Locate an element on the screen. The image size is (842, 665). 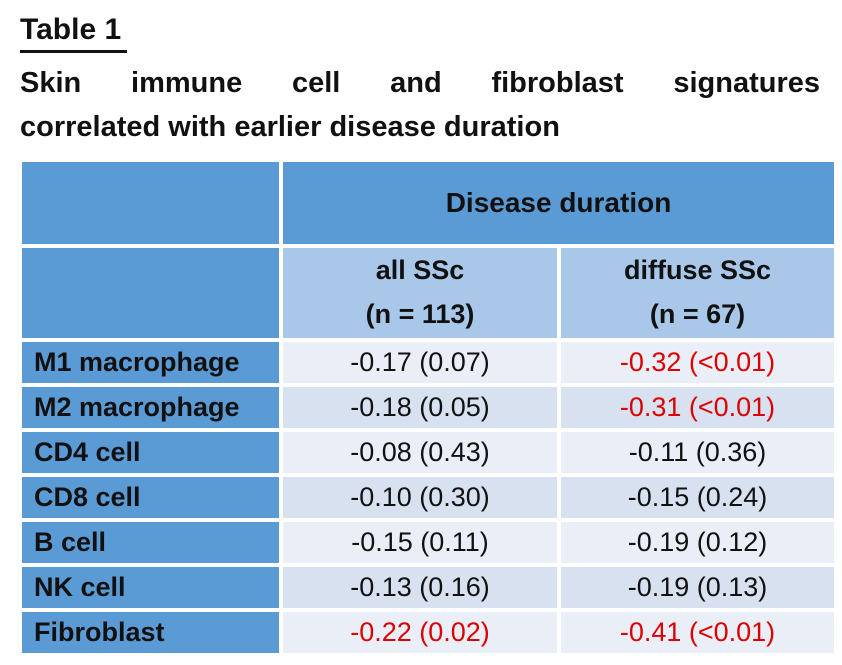
table-row-nk-cell: NK cell -0.13 (0.16) -0.19 (0.13) is located at coordinates (428, 587).